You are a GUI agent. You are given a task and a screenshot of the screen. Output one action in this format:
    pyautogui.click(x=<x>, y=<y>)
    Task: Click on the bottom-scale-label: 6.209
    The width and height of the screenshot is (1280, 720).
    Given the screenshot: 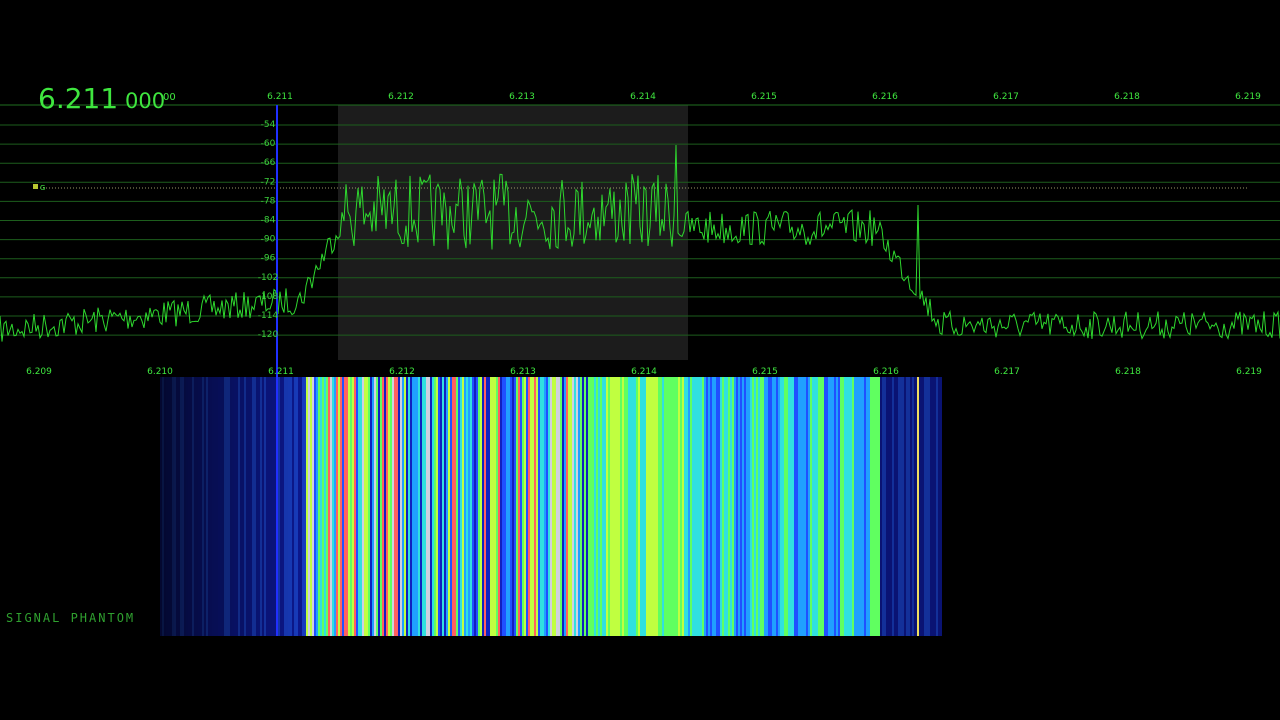 What is the action you would take?
    pyautogui.click(x=39, y=372)
    